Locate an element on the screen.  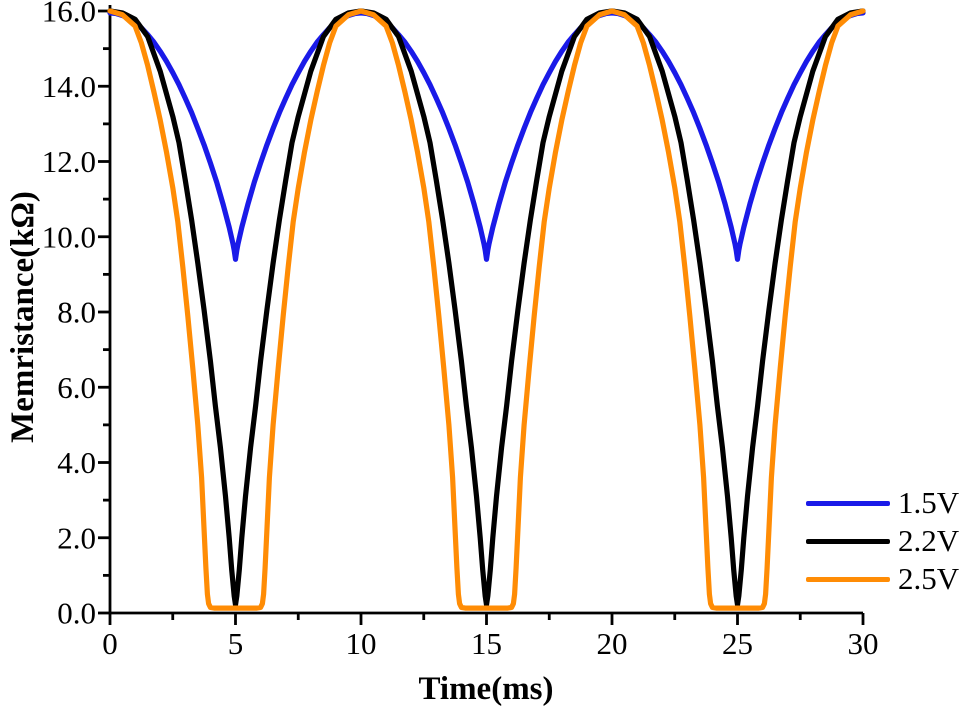
y-tick-label: 2.0 is located at coordinates (76, 537).